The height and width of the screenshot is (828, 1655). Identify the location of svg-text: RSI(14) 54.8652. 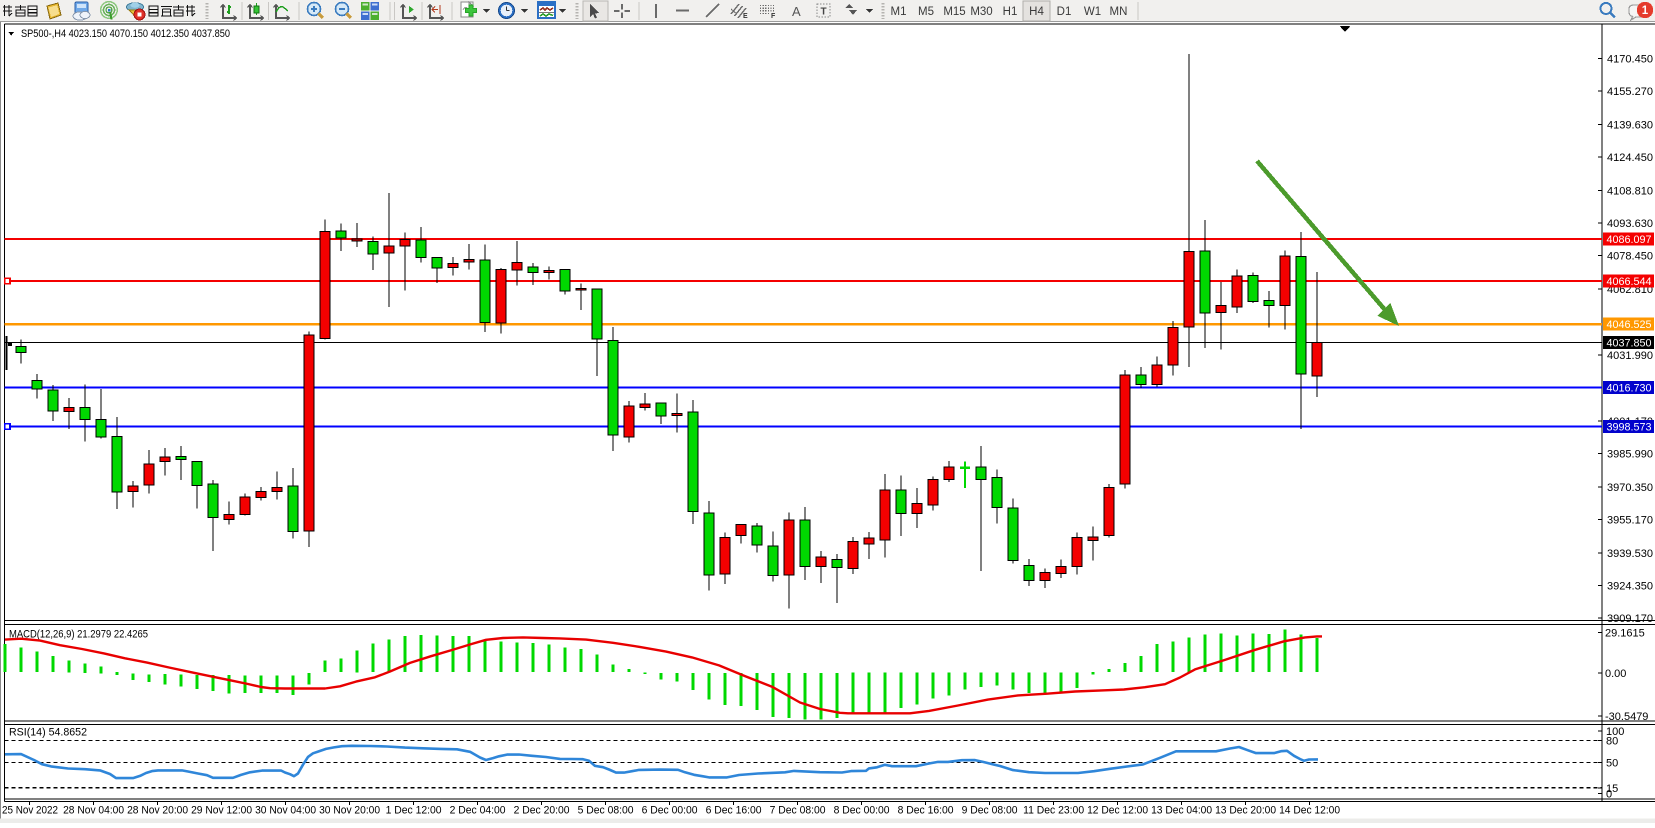
(48, 733).